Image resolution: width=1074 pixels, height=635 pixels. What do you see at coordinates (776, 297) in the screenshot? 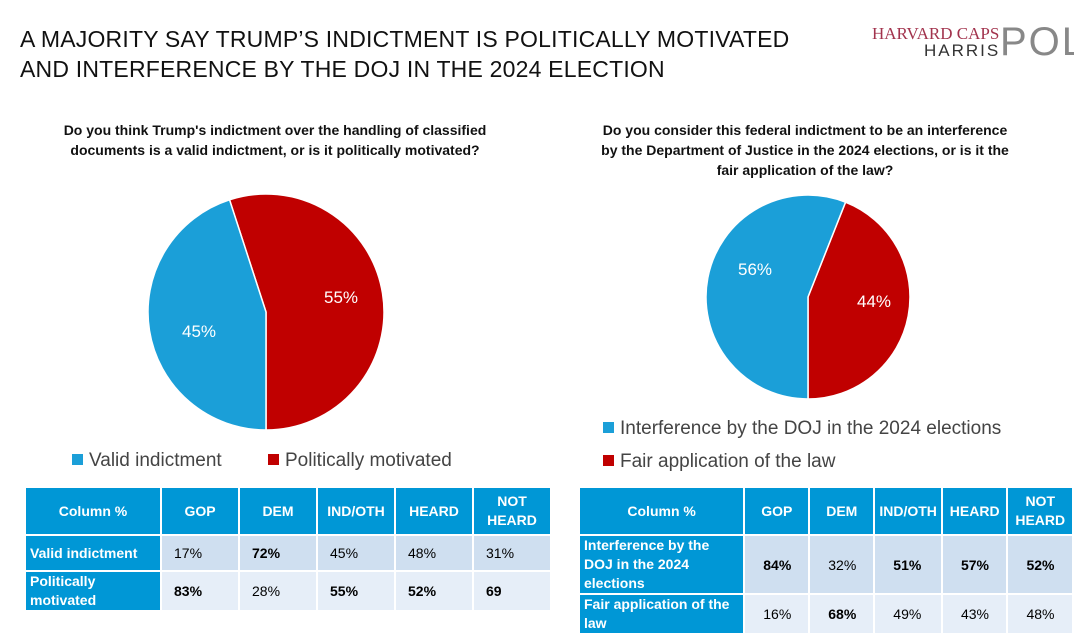
I see `pie-slice-interference-by-the-doj-in-the-2024-elections` at bounding box center [776, 297].